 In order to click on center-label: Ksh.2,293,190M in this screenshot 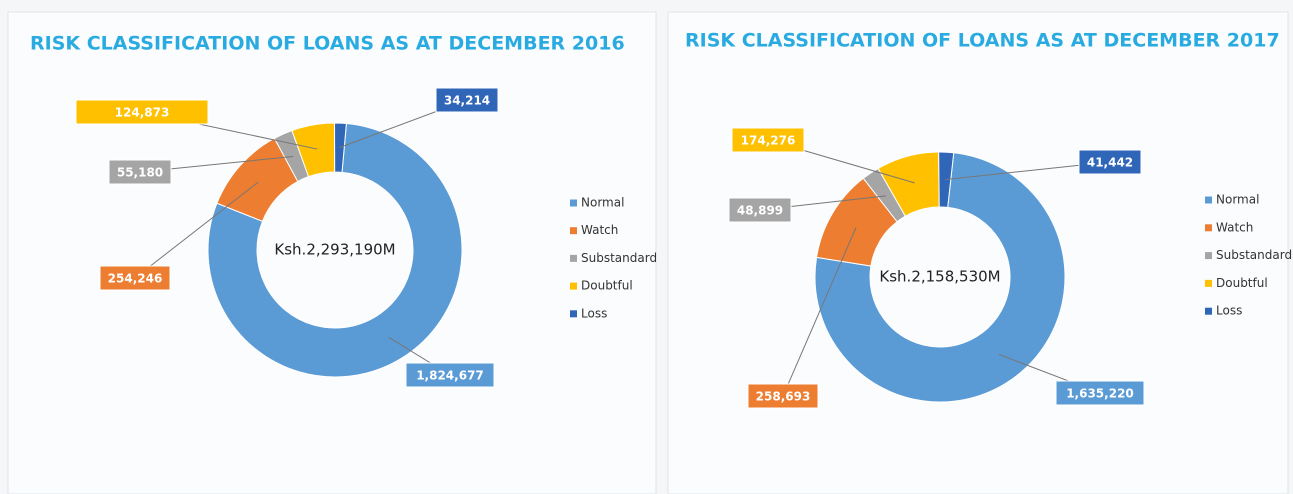, I will do `click(334, 250)`.